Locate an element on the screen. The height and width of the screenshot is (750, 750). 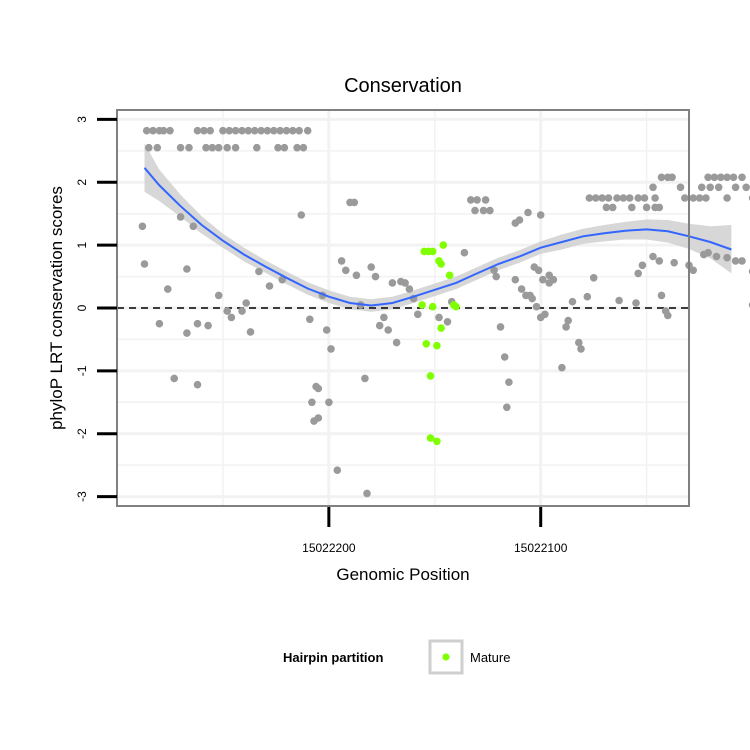
y-axis-title: phyloP LRT conservation scores is located at coordinates (56, 308).